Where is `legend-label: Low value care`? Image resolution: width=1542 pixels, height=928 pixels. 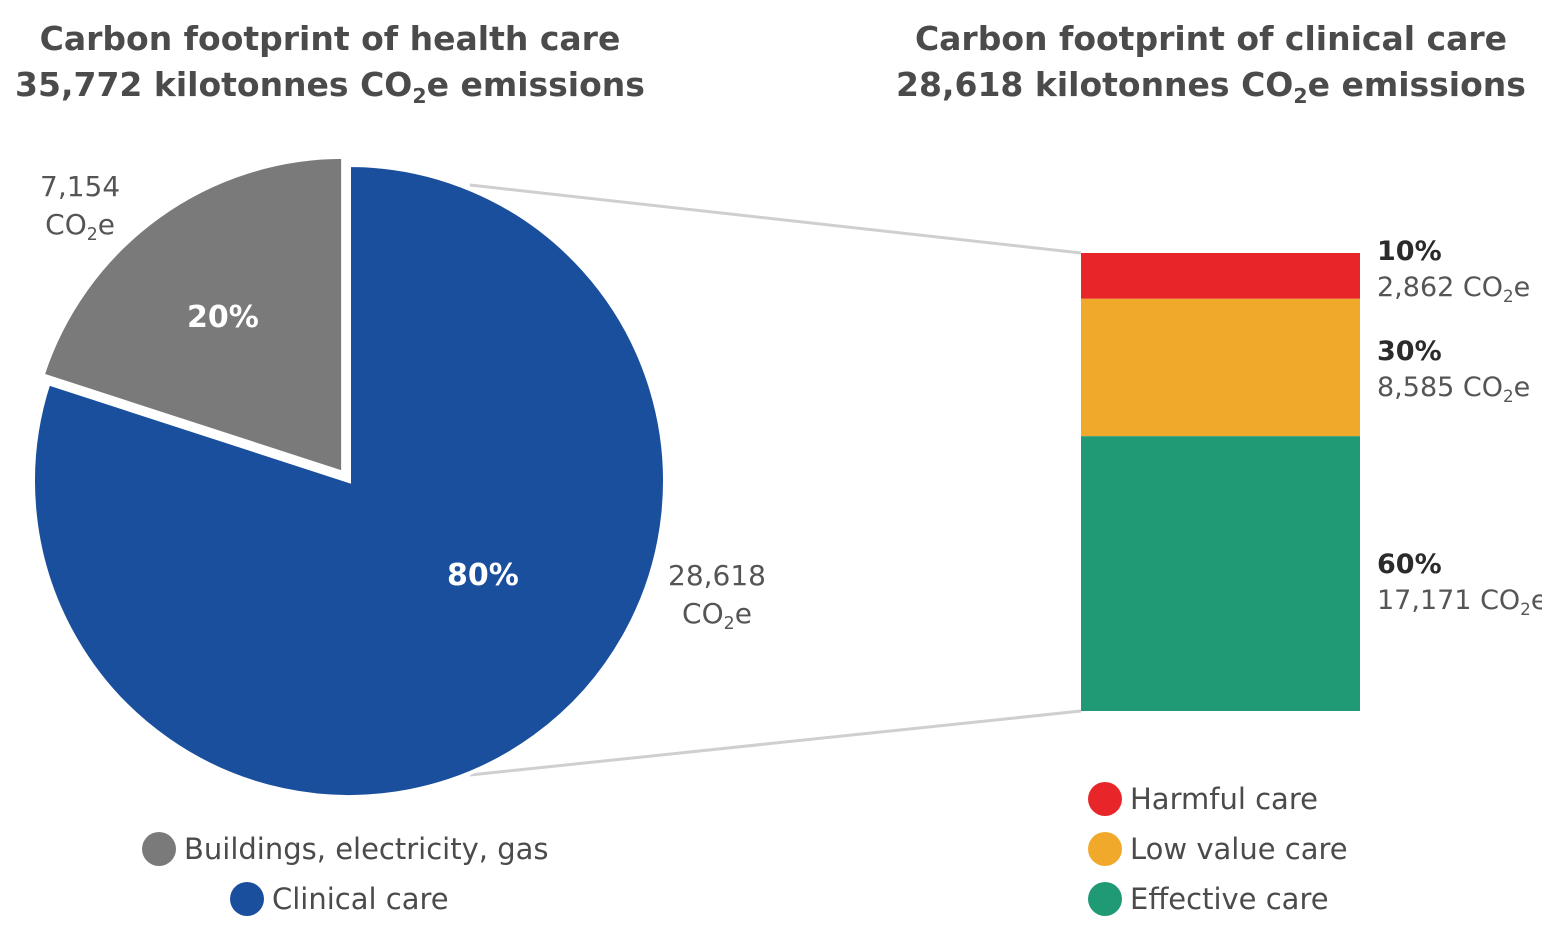 legend-label: Low value care is located at coordinates (1239, 849).